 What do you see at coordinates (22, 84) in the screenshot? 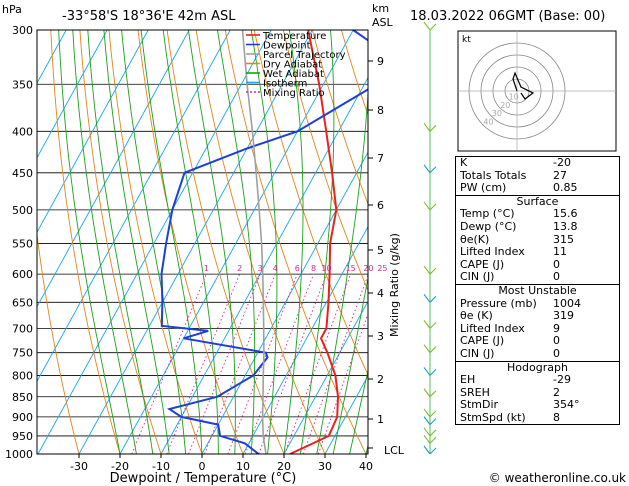
I see `pressure-tick-label: 350` at bounding box center [22, 84].